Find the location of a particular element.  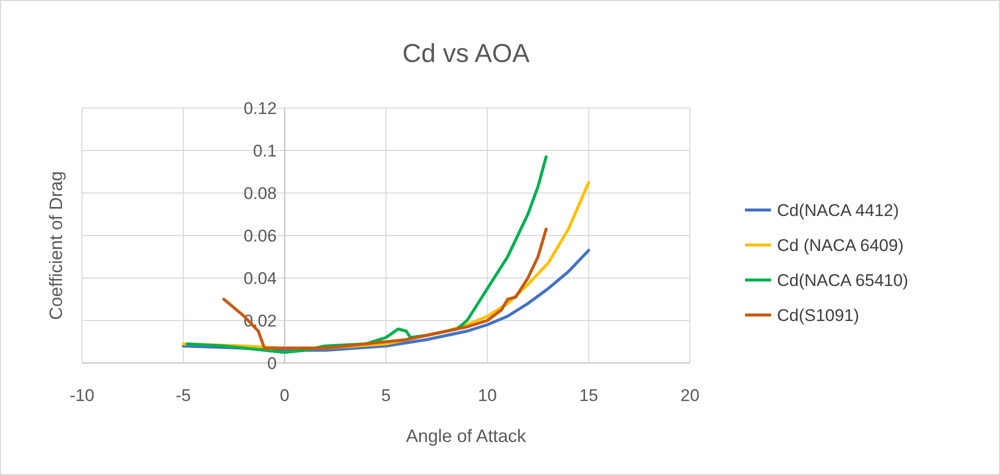

x-tick-label: 0 is located at coordinates (285, 395).